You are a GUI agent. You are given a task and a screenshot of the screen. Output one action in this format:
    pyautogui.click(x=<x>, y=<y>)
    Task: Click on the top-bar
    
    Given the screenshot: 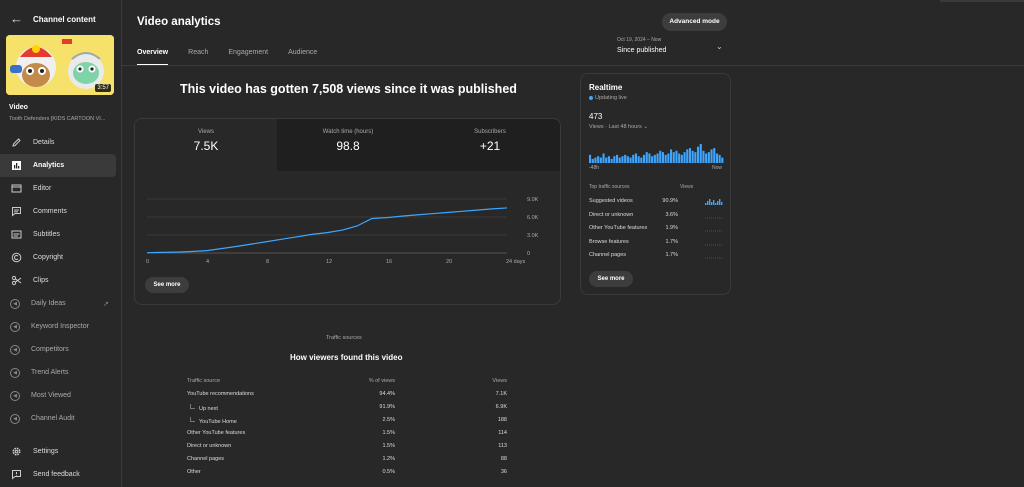 What is the action you would take?
    pyautogui.click(x=982, y=1)
    